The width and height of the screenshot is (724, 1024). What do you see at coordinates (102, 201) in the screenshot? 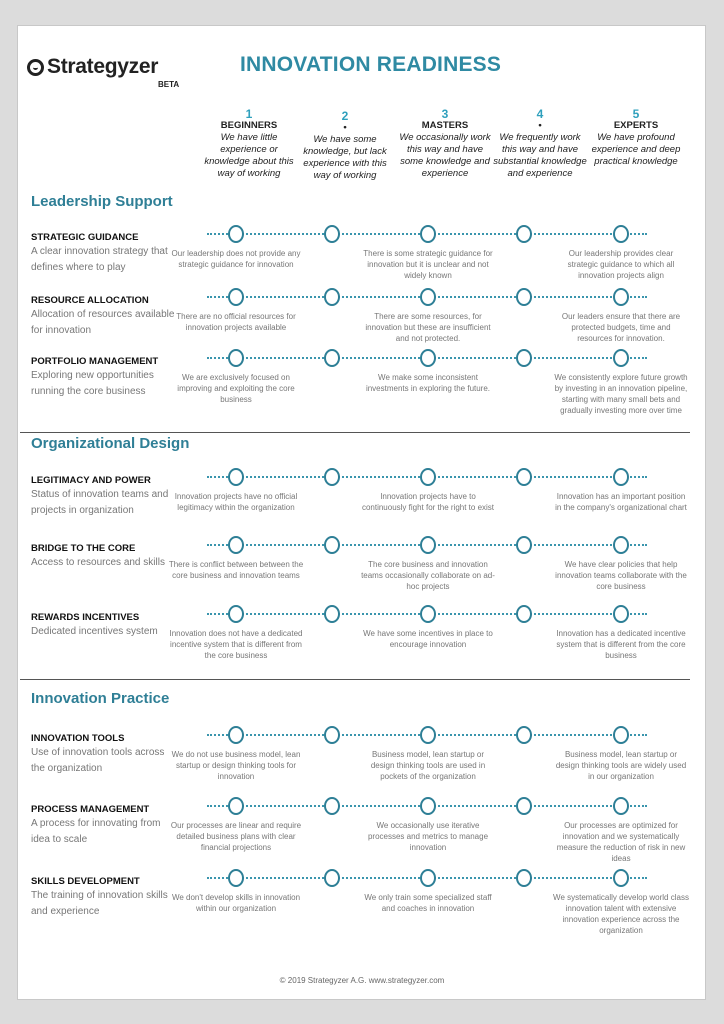
I see `section-title: Leadership Support` at bounding box center [102, 201].